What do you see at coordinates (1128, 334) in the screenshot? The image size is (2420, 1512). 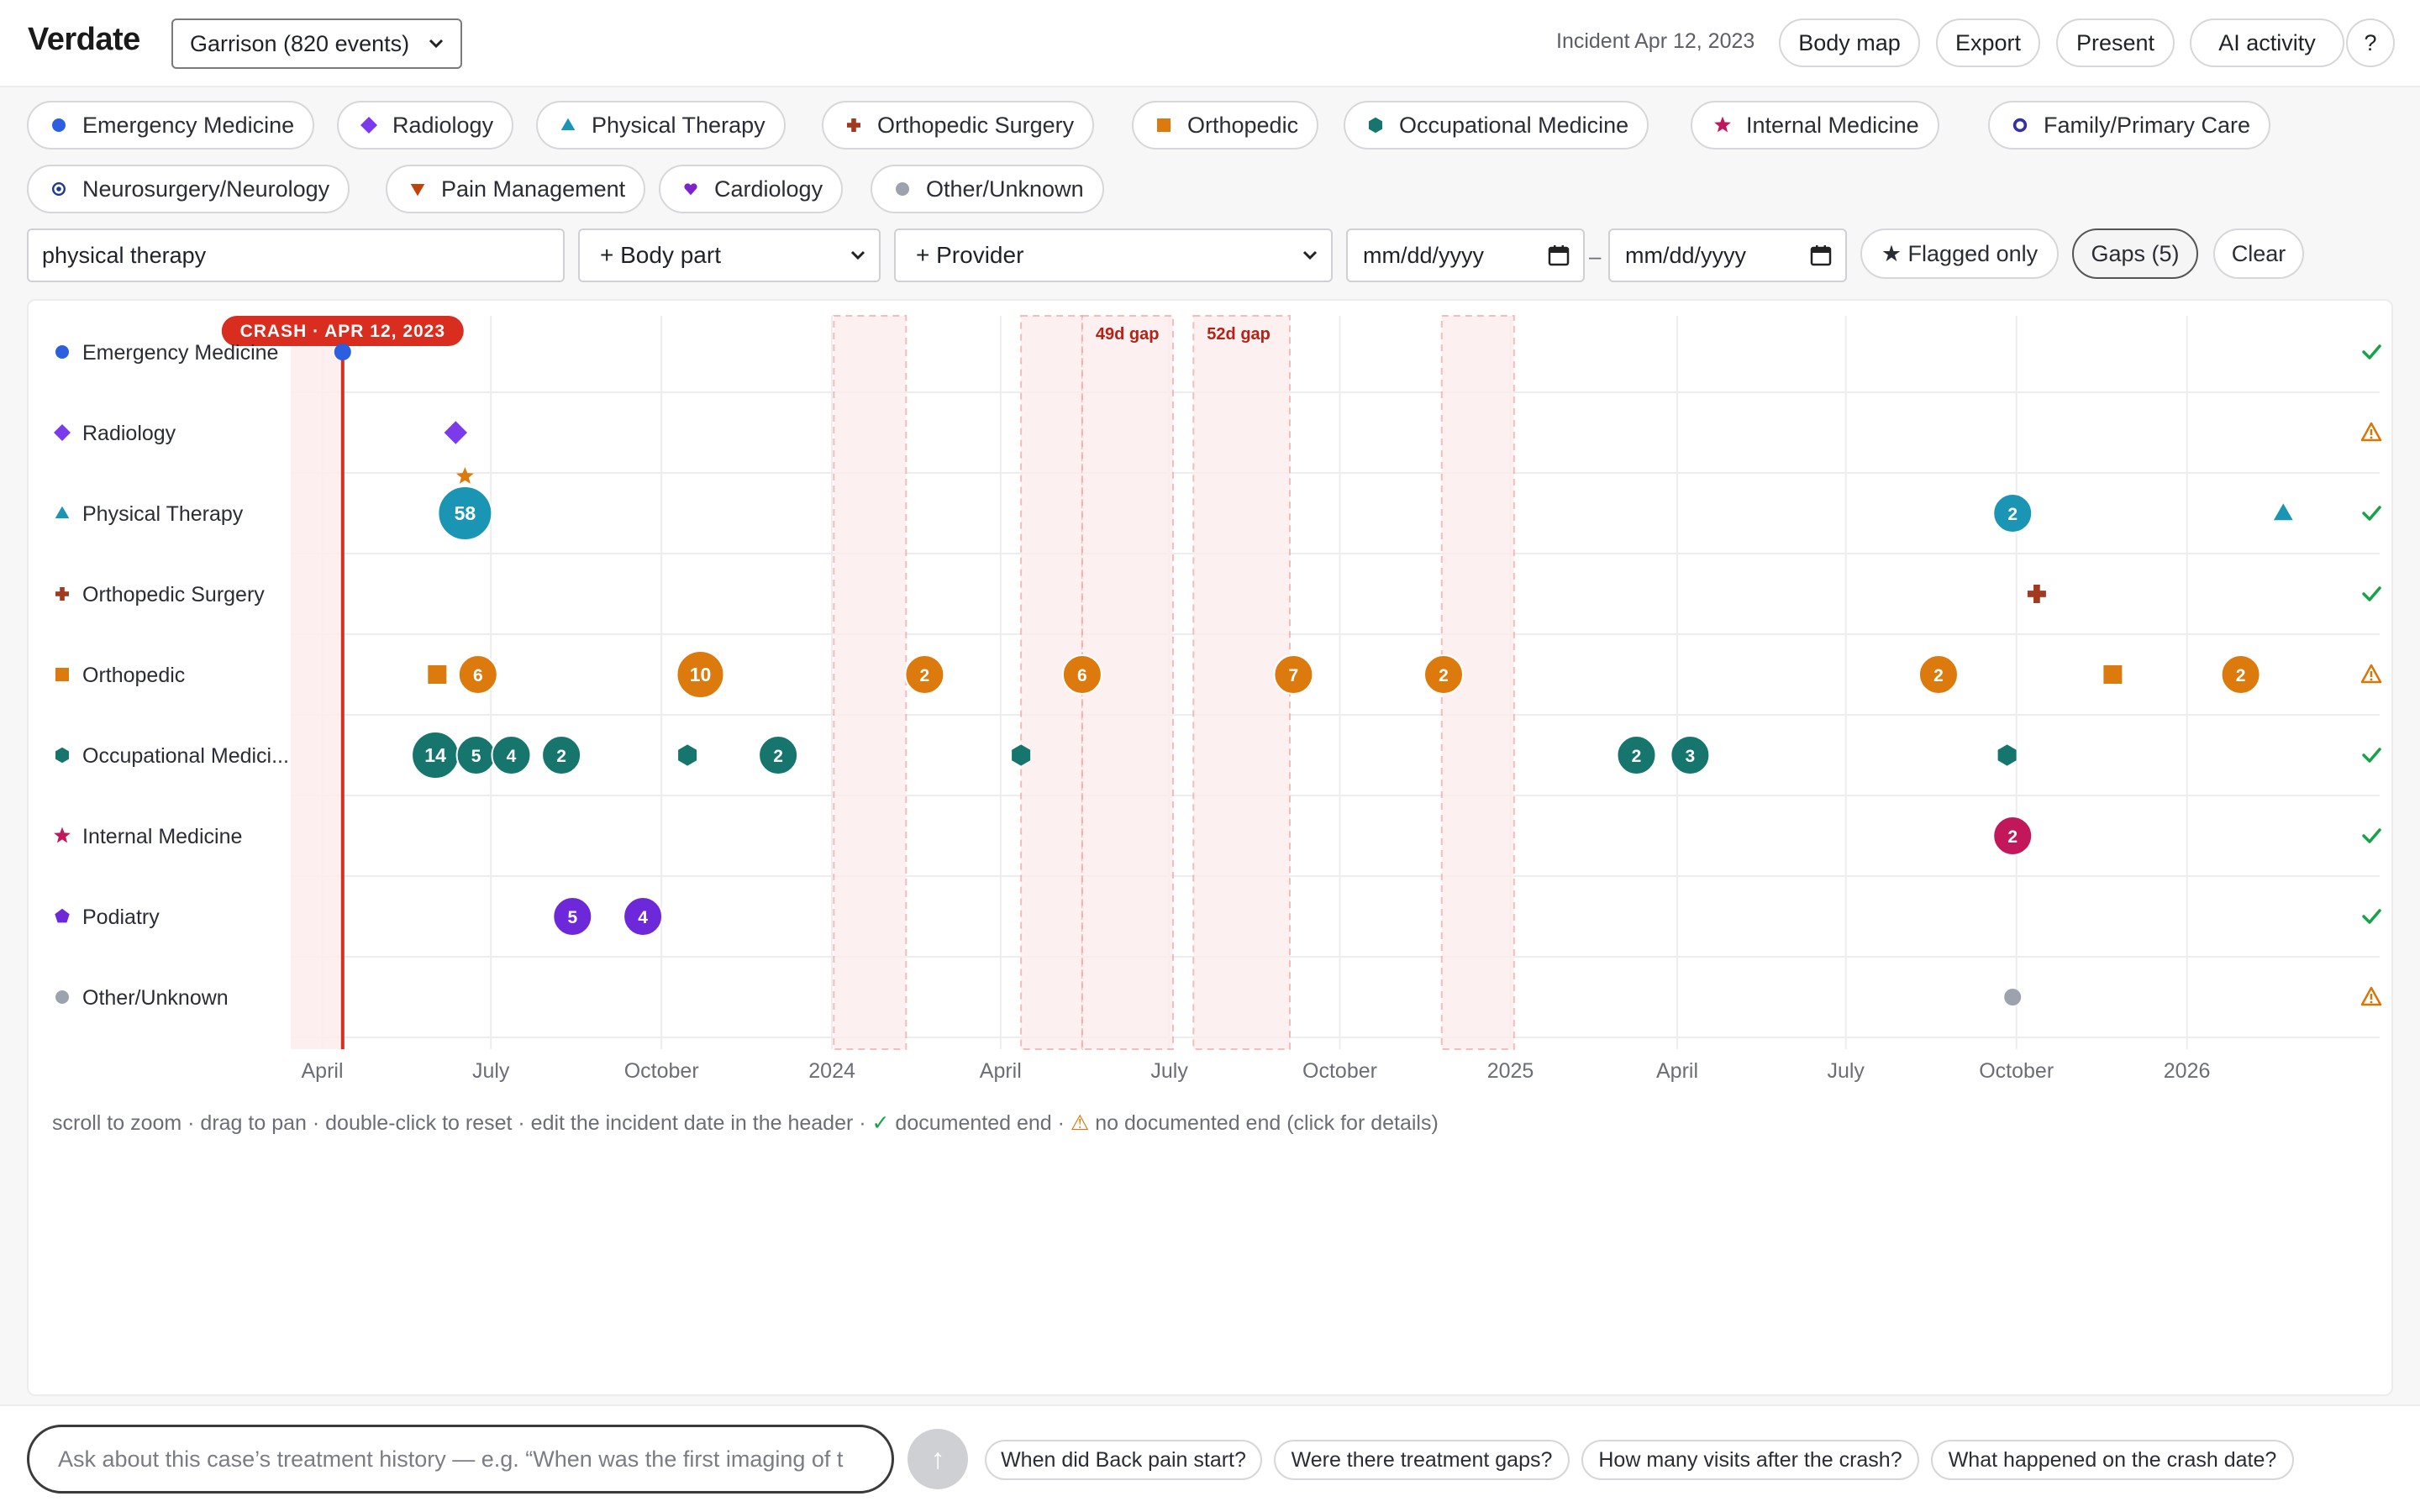 I see `gap-label: 49d gap` at bounding box center [1128, 334].